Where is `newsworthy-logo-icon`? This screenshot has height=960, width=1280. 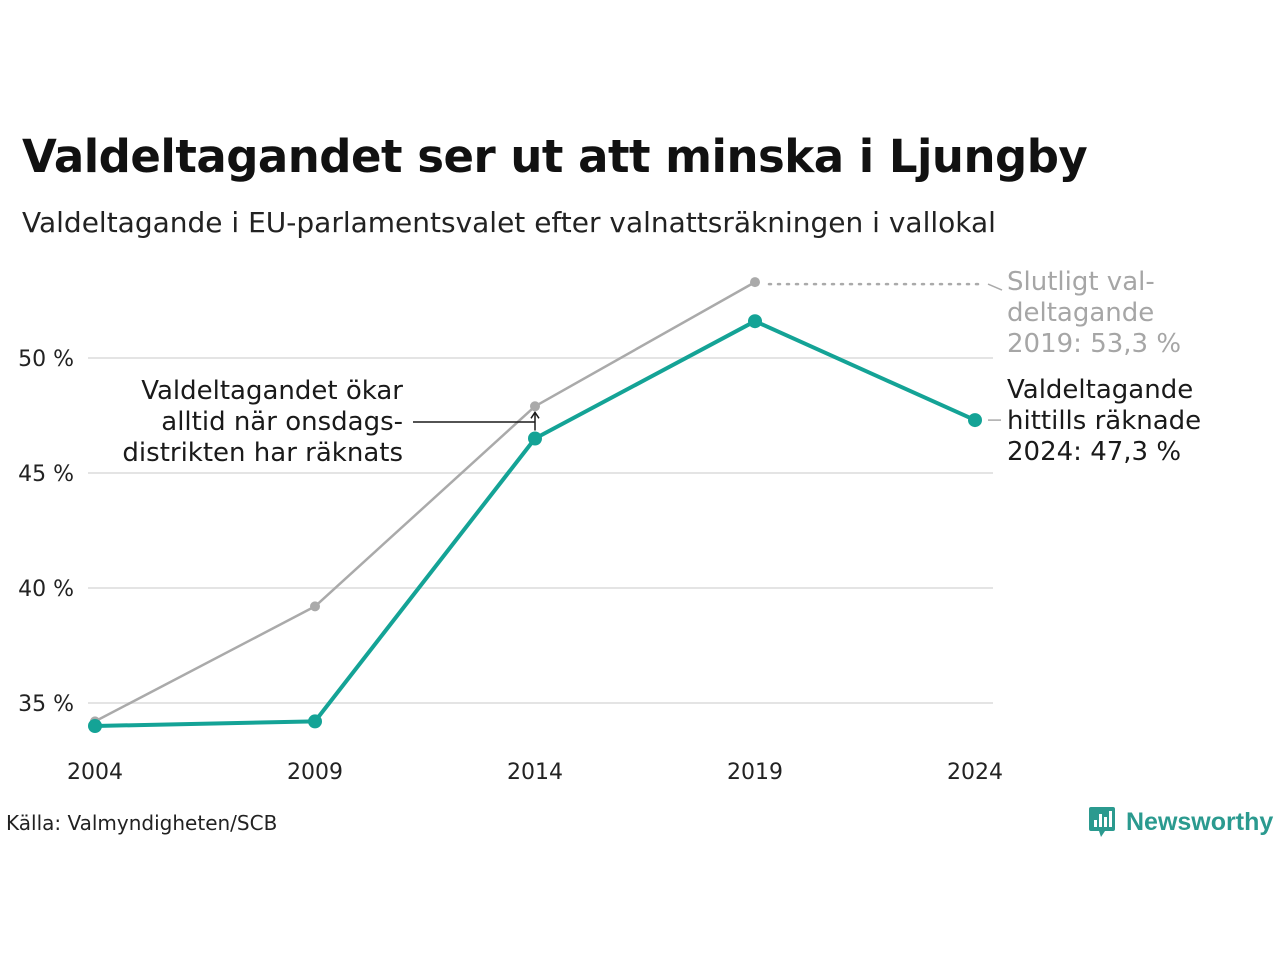 newsworthy-logo-icon is located at coordinates (1102, 822).